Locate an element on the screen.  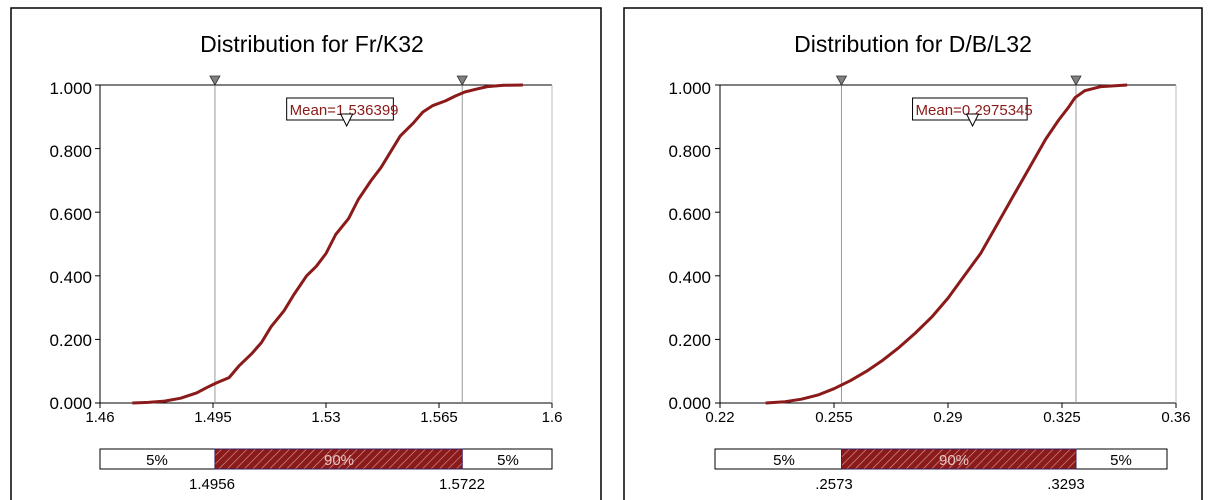
x-tick-label: 0.29 is located at coordinates (947, 417).